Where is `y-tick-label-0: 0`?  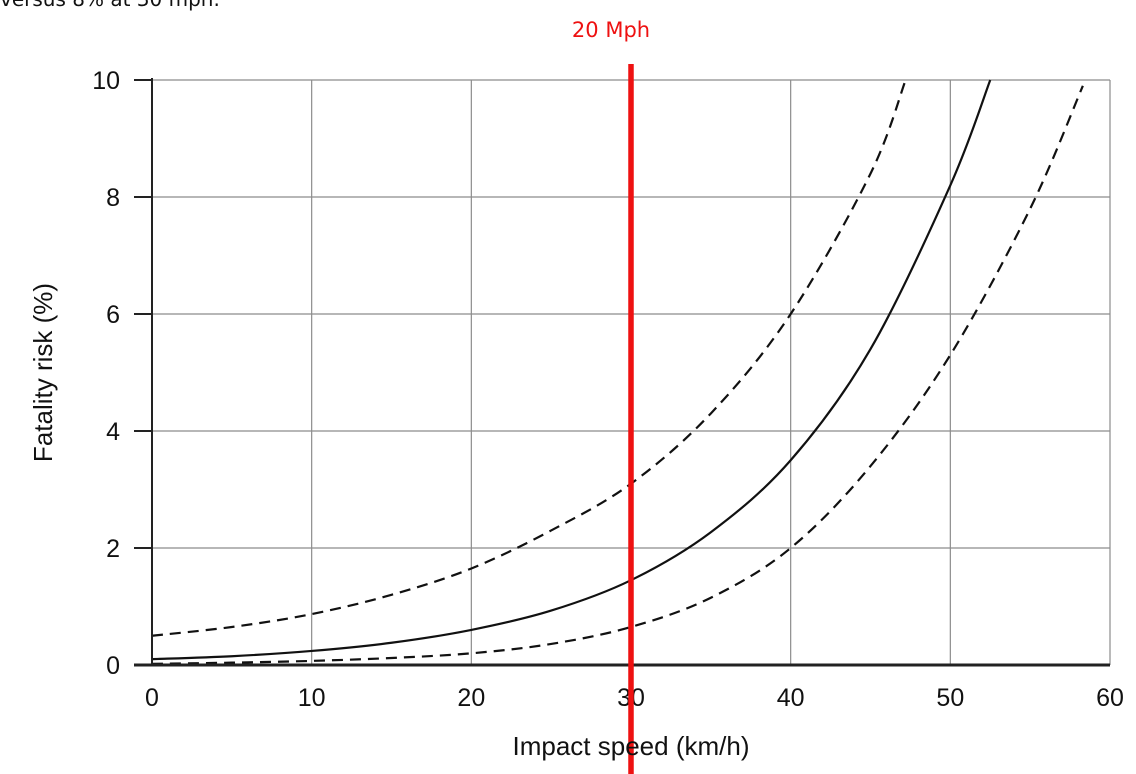
y-tick-label-0: 0 is located at coordinates (113, 666).